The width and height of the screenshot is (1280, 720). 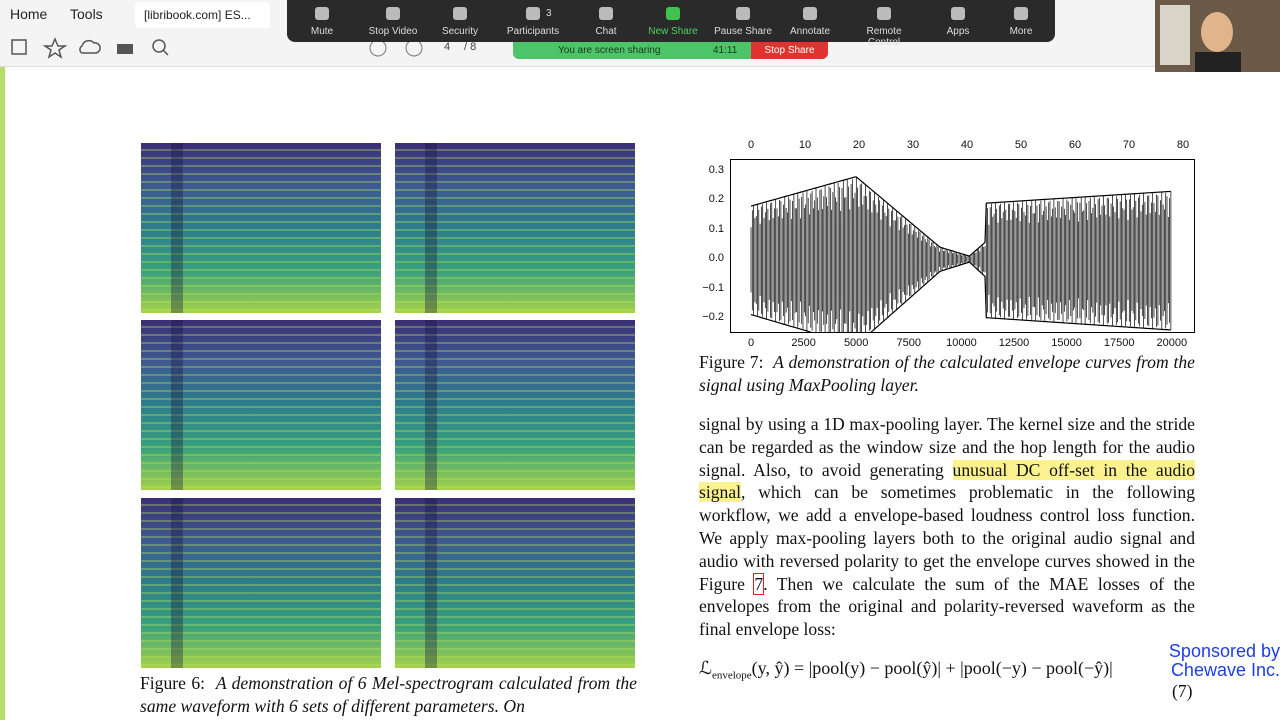 What do you see at coordinates (393, 31) in the screenshot?
I see `button-label: Stop Video` at bounding box center [393, 31].